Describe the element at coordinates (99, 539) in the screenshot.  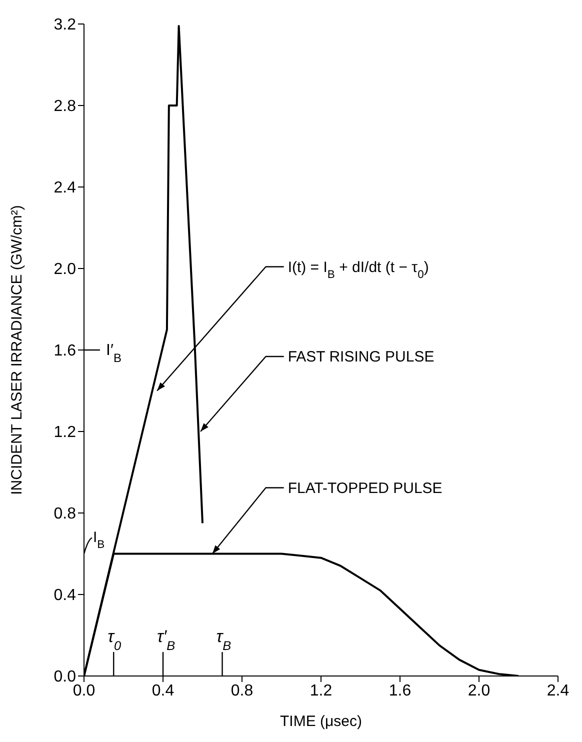
I see `annotation: I$_{B}$` at that location.